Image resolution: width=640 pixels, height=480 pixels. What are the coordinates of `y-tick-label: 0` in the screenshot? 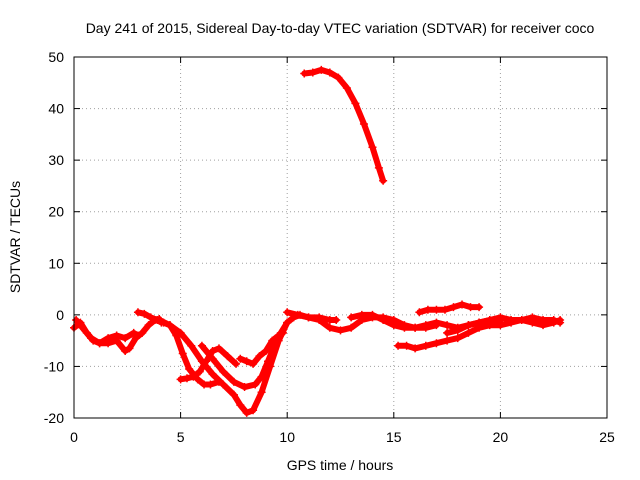 It's located at (60, 315).